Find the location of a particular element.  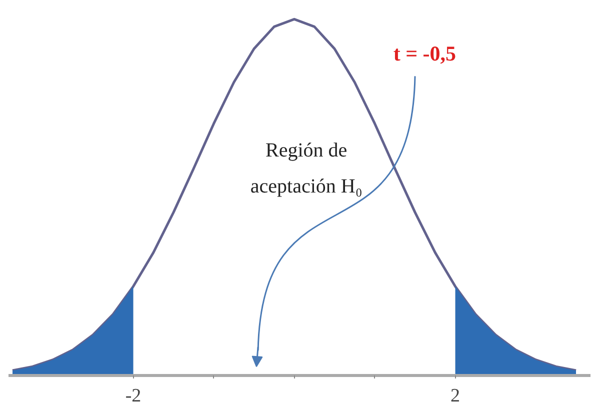

x-tick-label: -2 is located at coordinates (133, 395).